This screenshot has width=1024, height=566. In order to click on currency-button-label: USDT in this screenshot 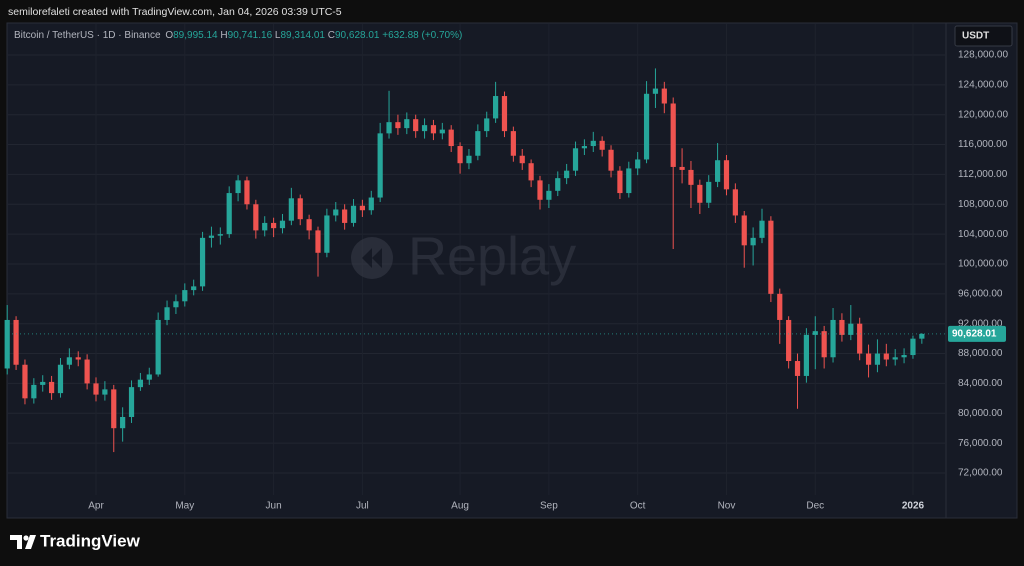, I will do `click(975, 36)`.